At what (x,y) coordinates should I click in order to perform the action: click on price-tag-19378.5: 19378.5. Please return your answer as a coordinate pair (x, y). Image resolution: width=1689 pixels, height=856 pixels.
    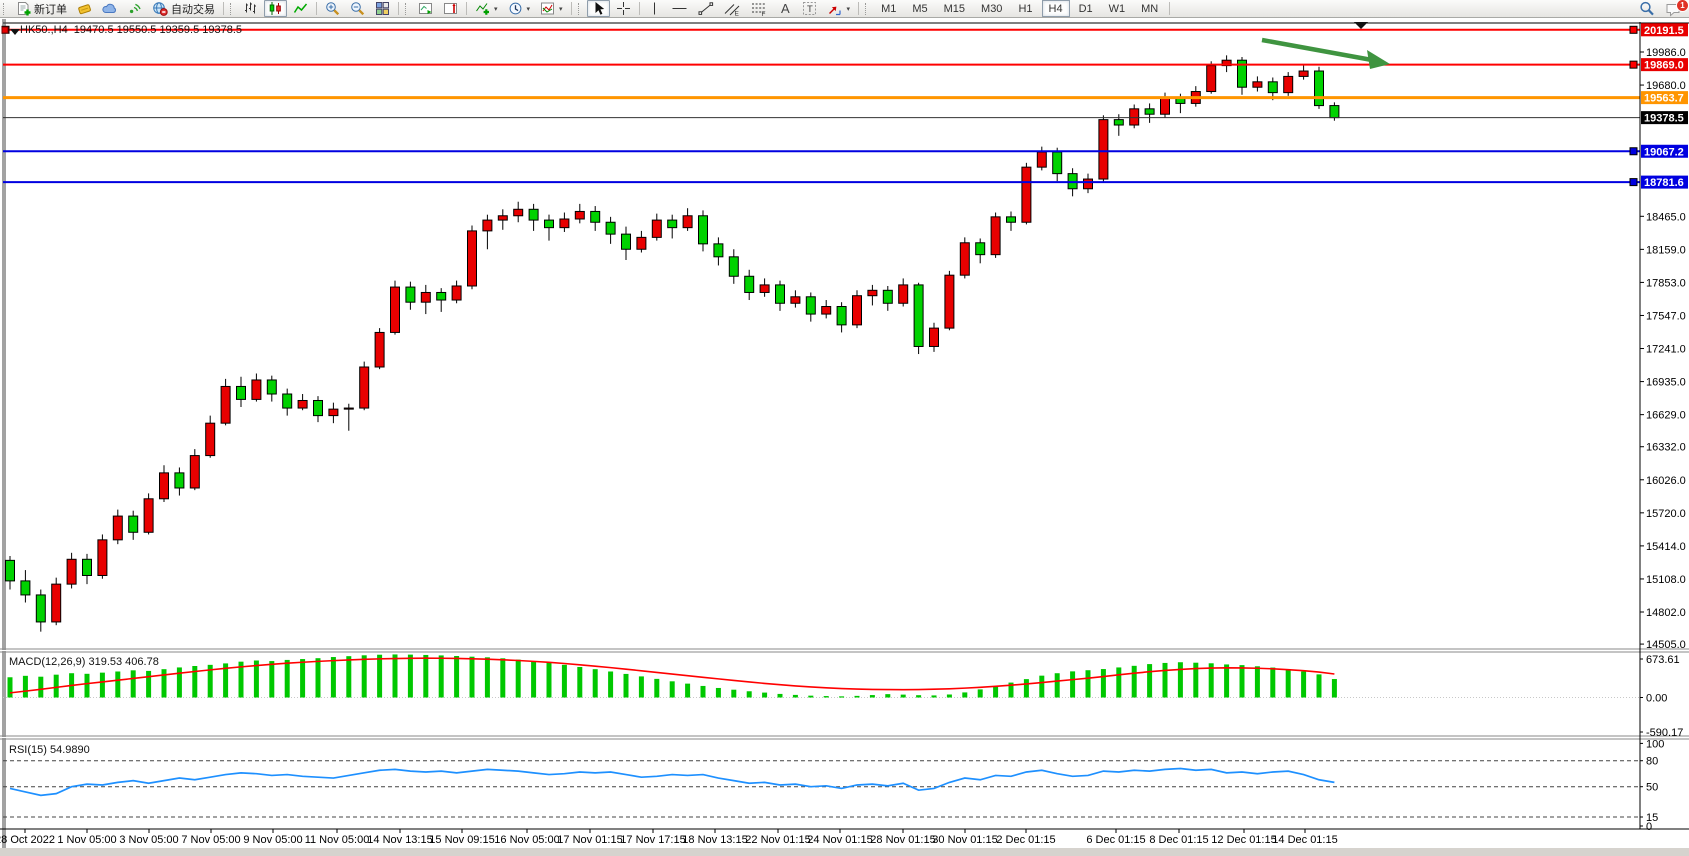
    Looking at the image, I should click on (1664, 118).